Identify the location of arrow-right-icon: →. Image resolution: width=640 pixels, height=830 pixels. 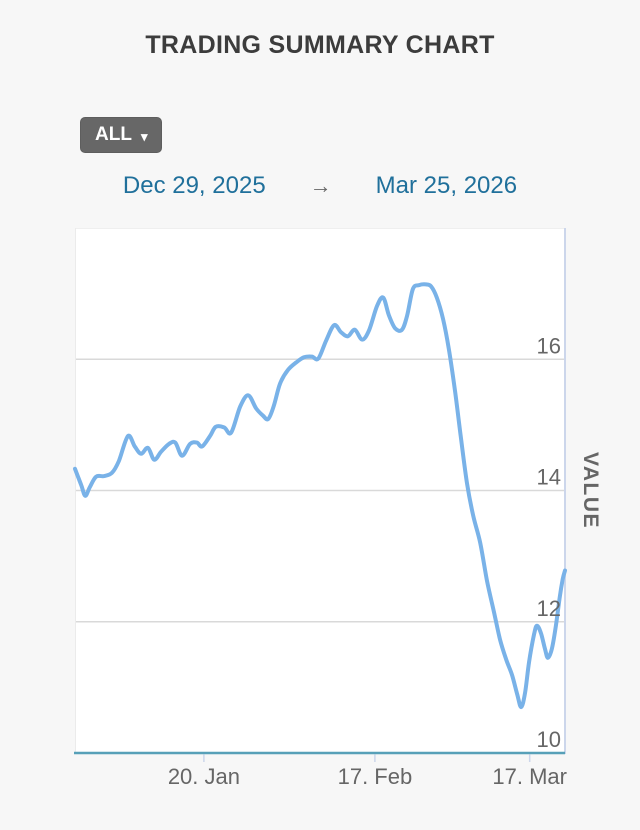
(320, 185).